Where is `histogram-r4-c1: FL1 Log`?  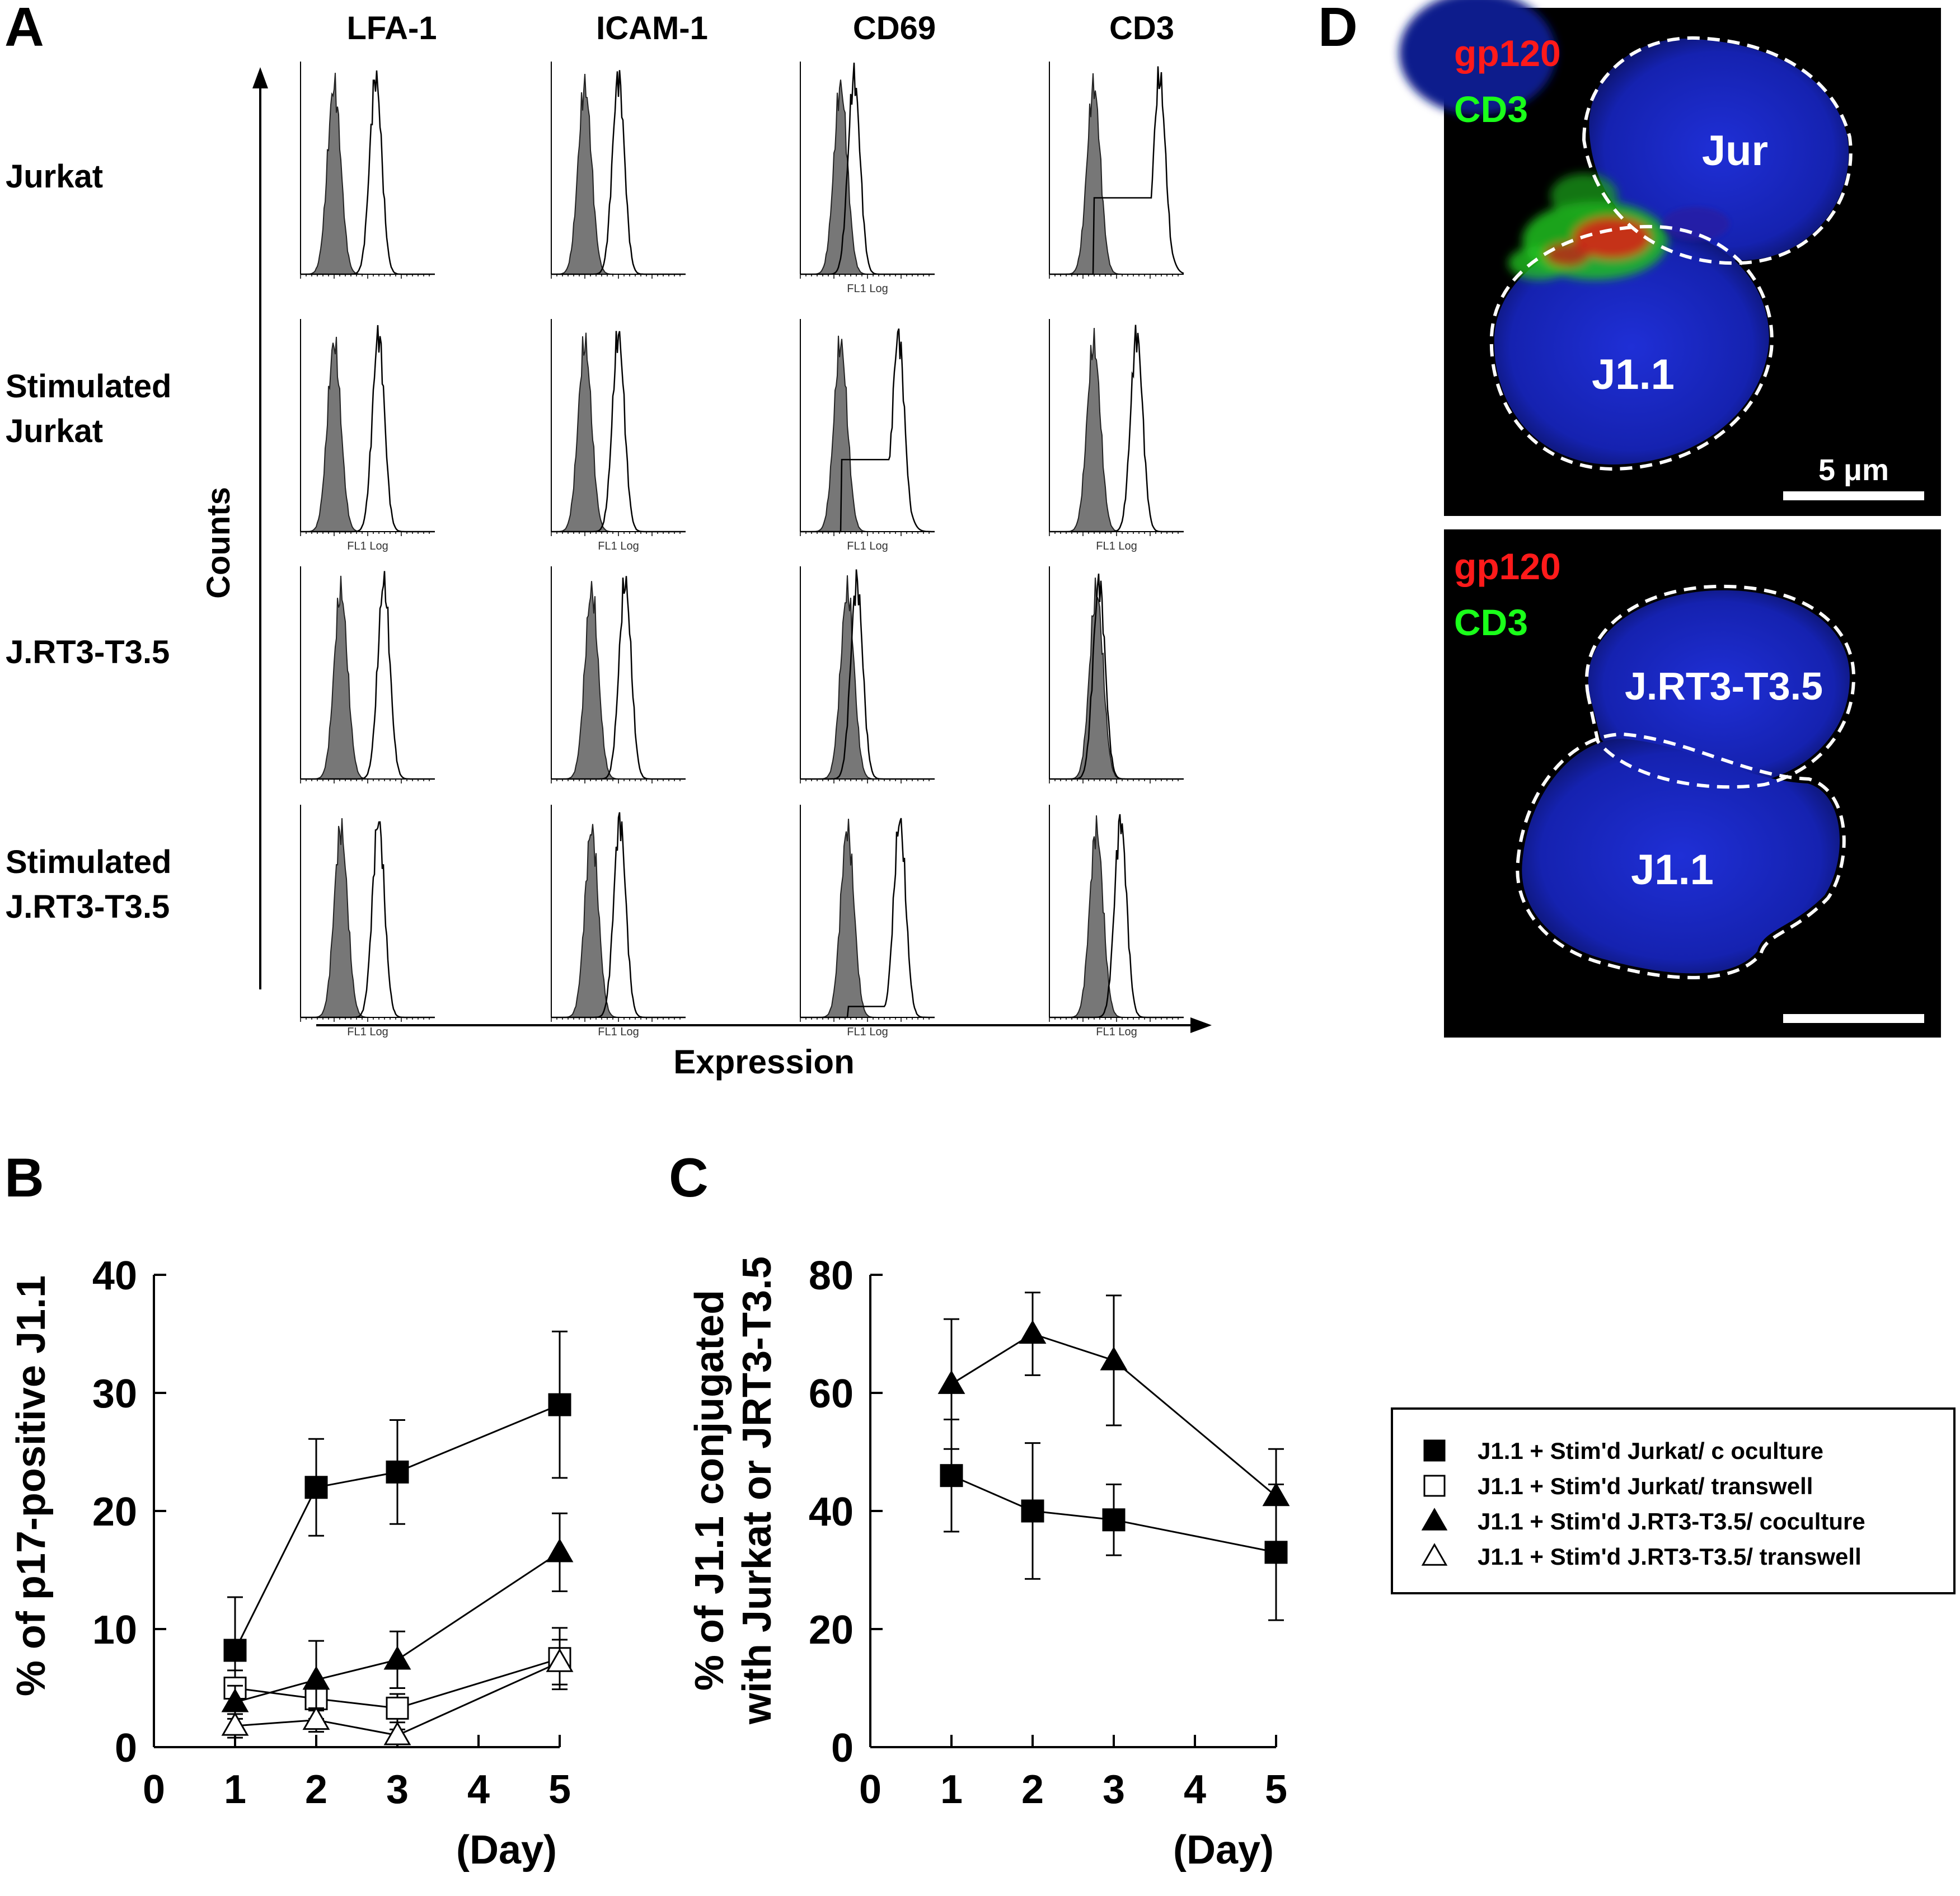
histogram-r4-c1: FL1 Log is located at coordinates (367, 922).